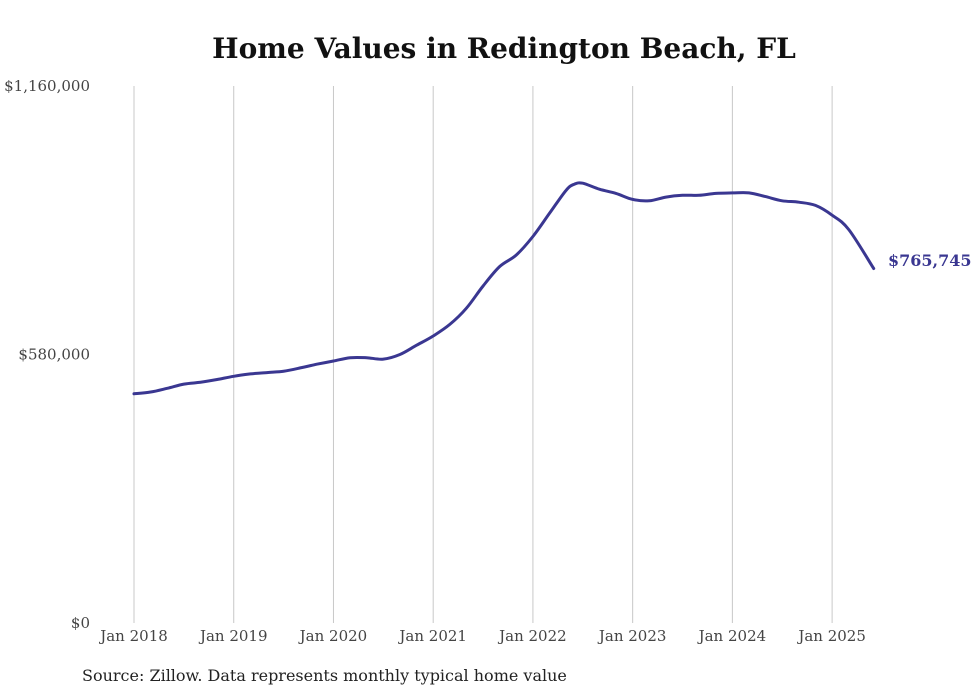 The height and width of the screenshot is (699, 980). What do you see at coordinates (54, 355) in the screenshot?
I see `y-tick-label: $580,000` at bounding box center [54, 355].